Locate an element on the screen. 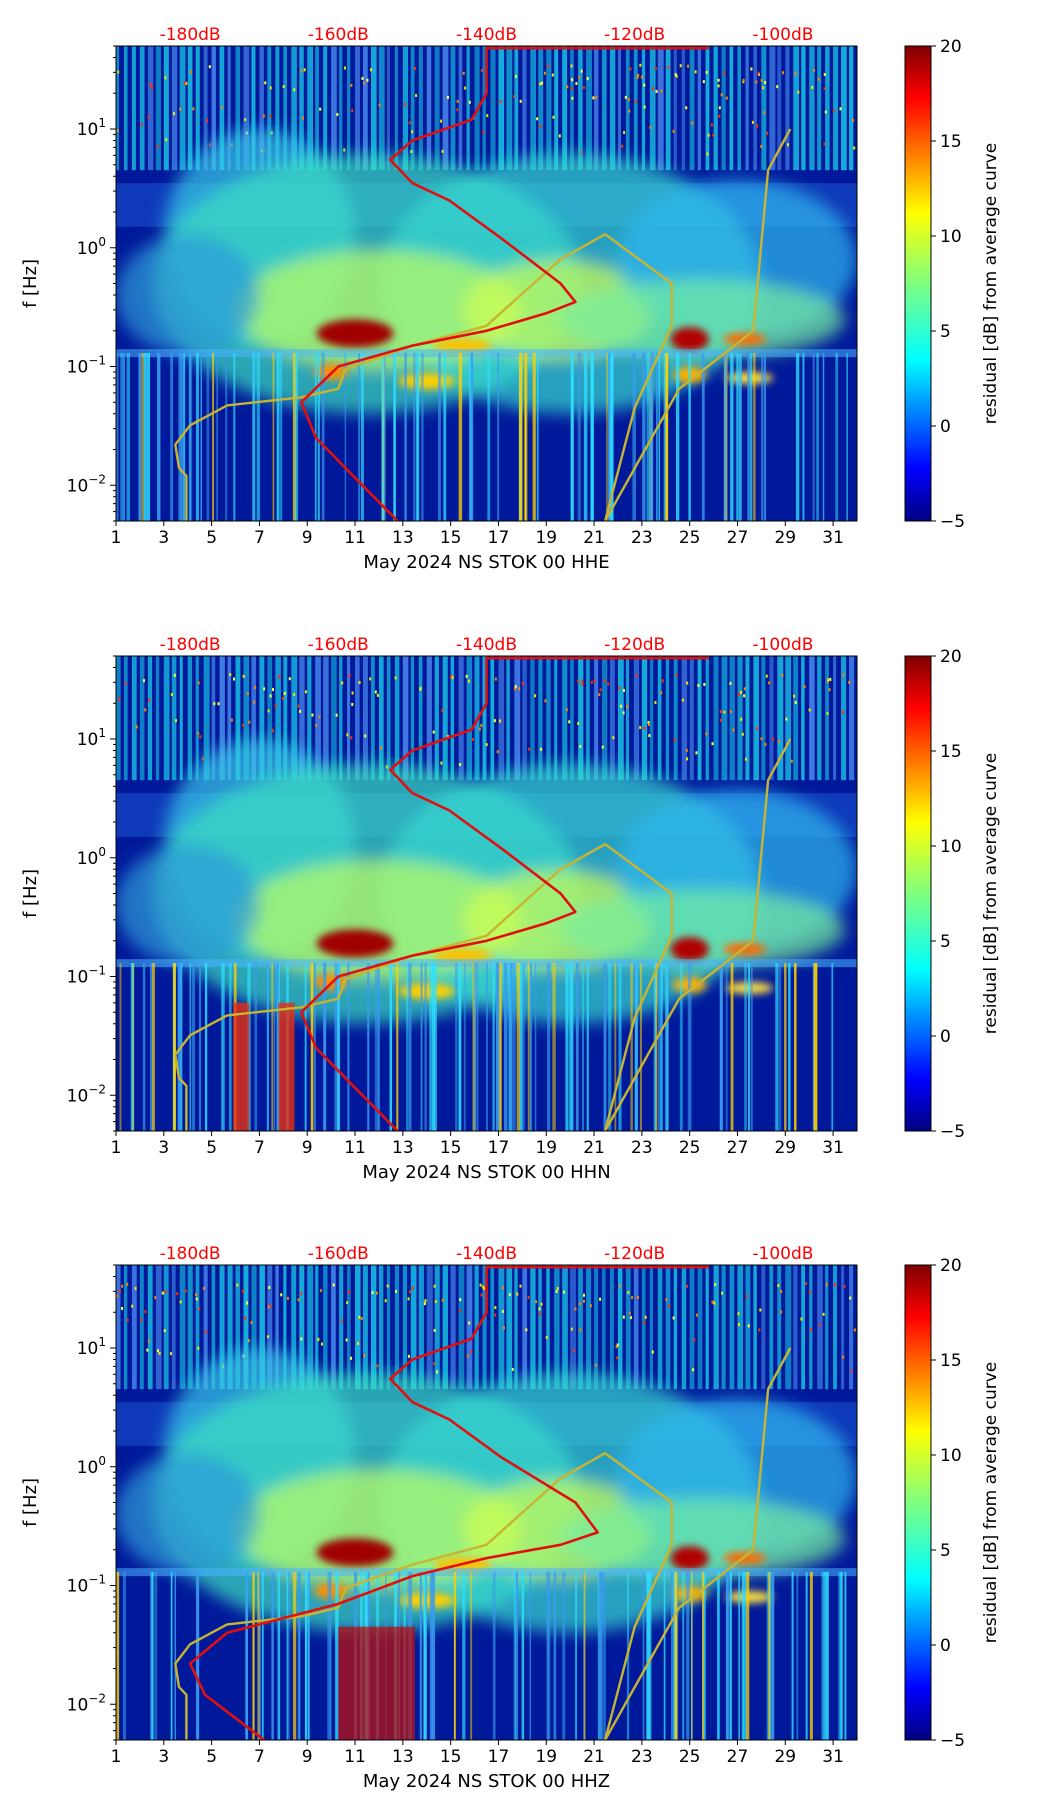 The height and width of the screenshot is (1806, 1052). db-scale-label: -160dB is located at coordinates (338, 1254).